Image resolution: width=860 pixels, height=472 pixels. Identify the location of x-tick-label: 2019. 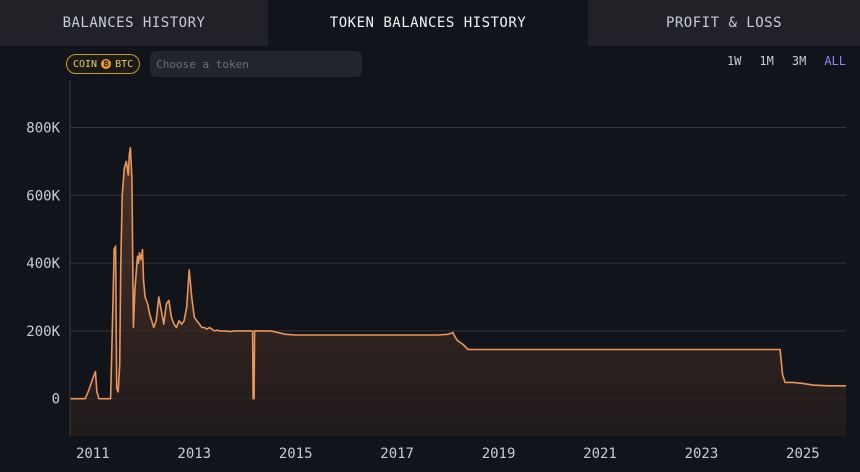
(499, 454).